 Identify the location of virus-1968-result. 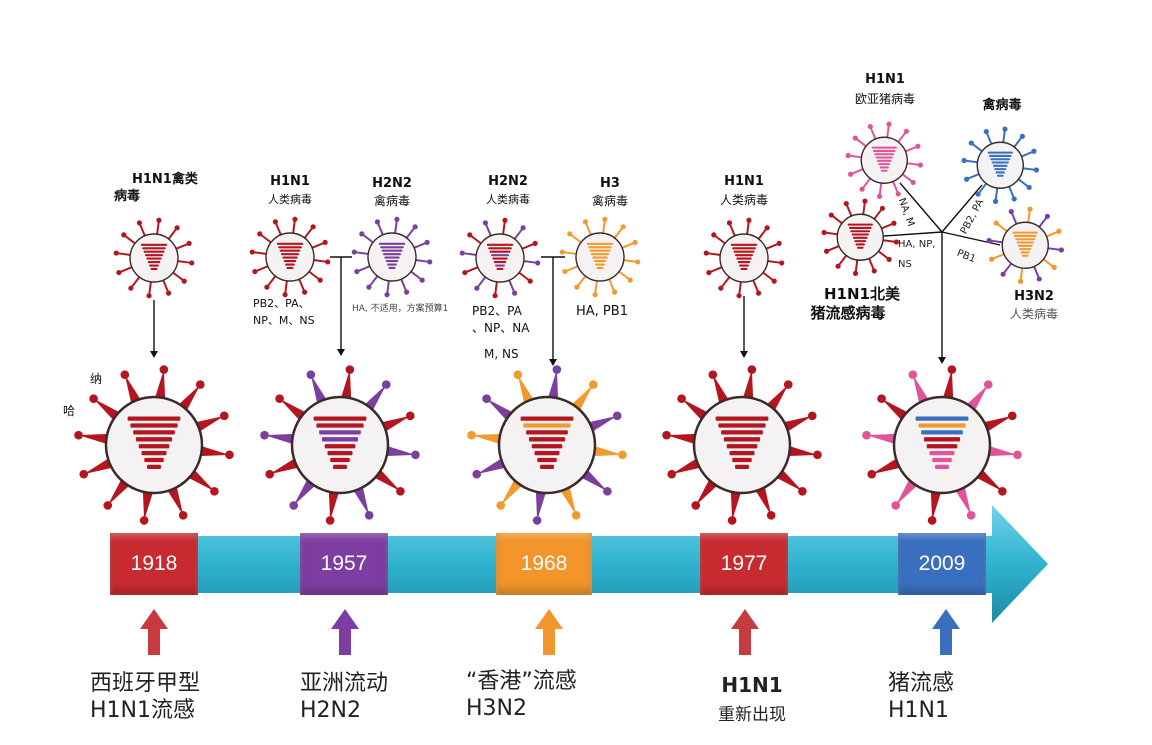
(547, 445).